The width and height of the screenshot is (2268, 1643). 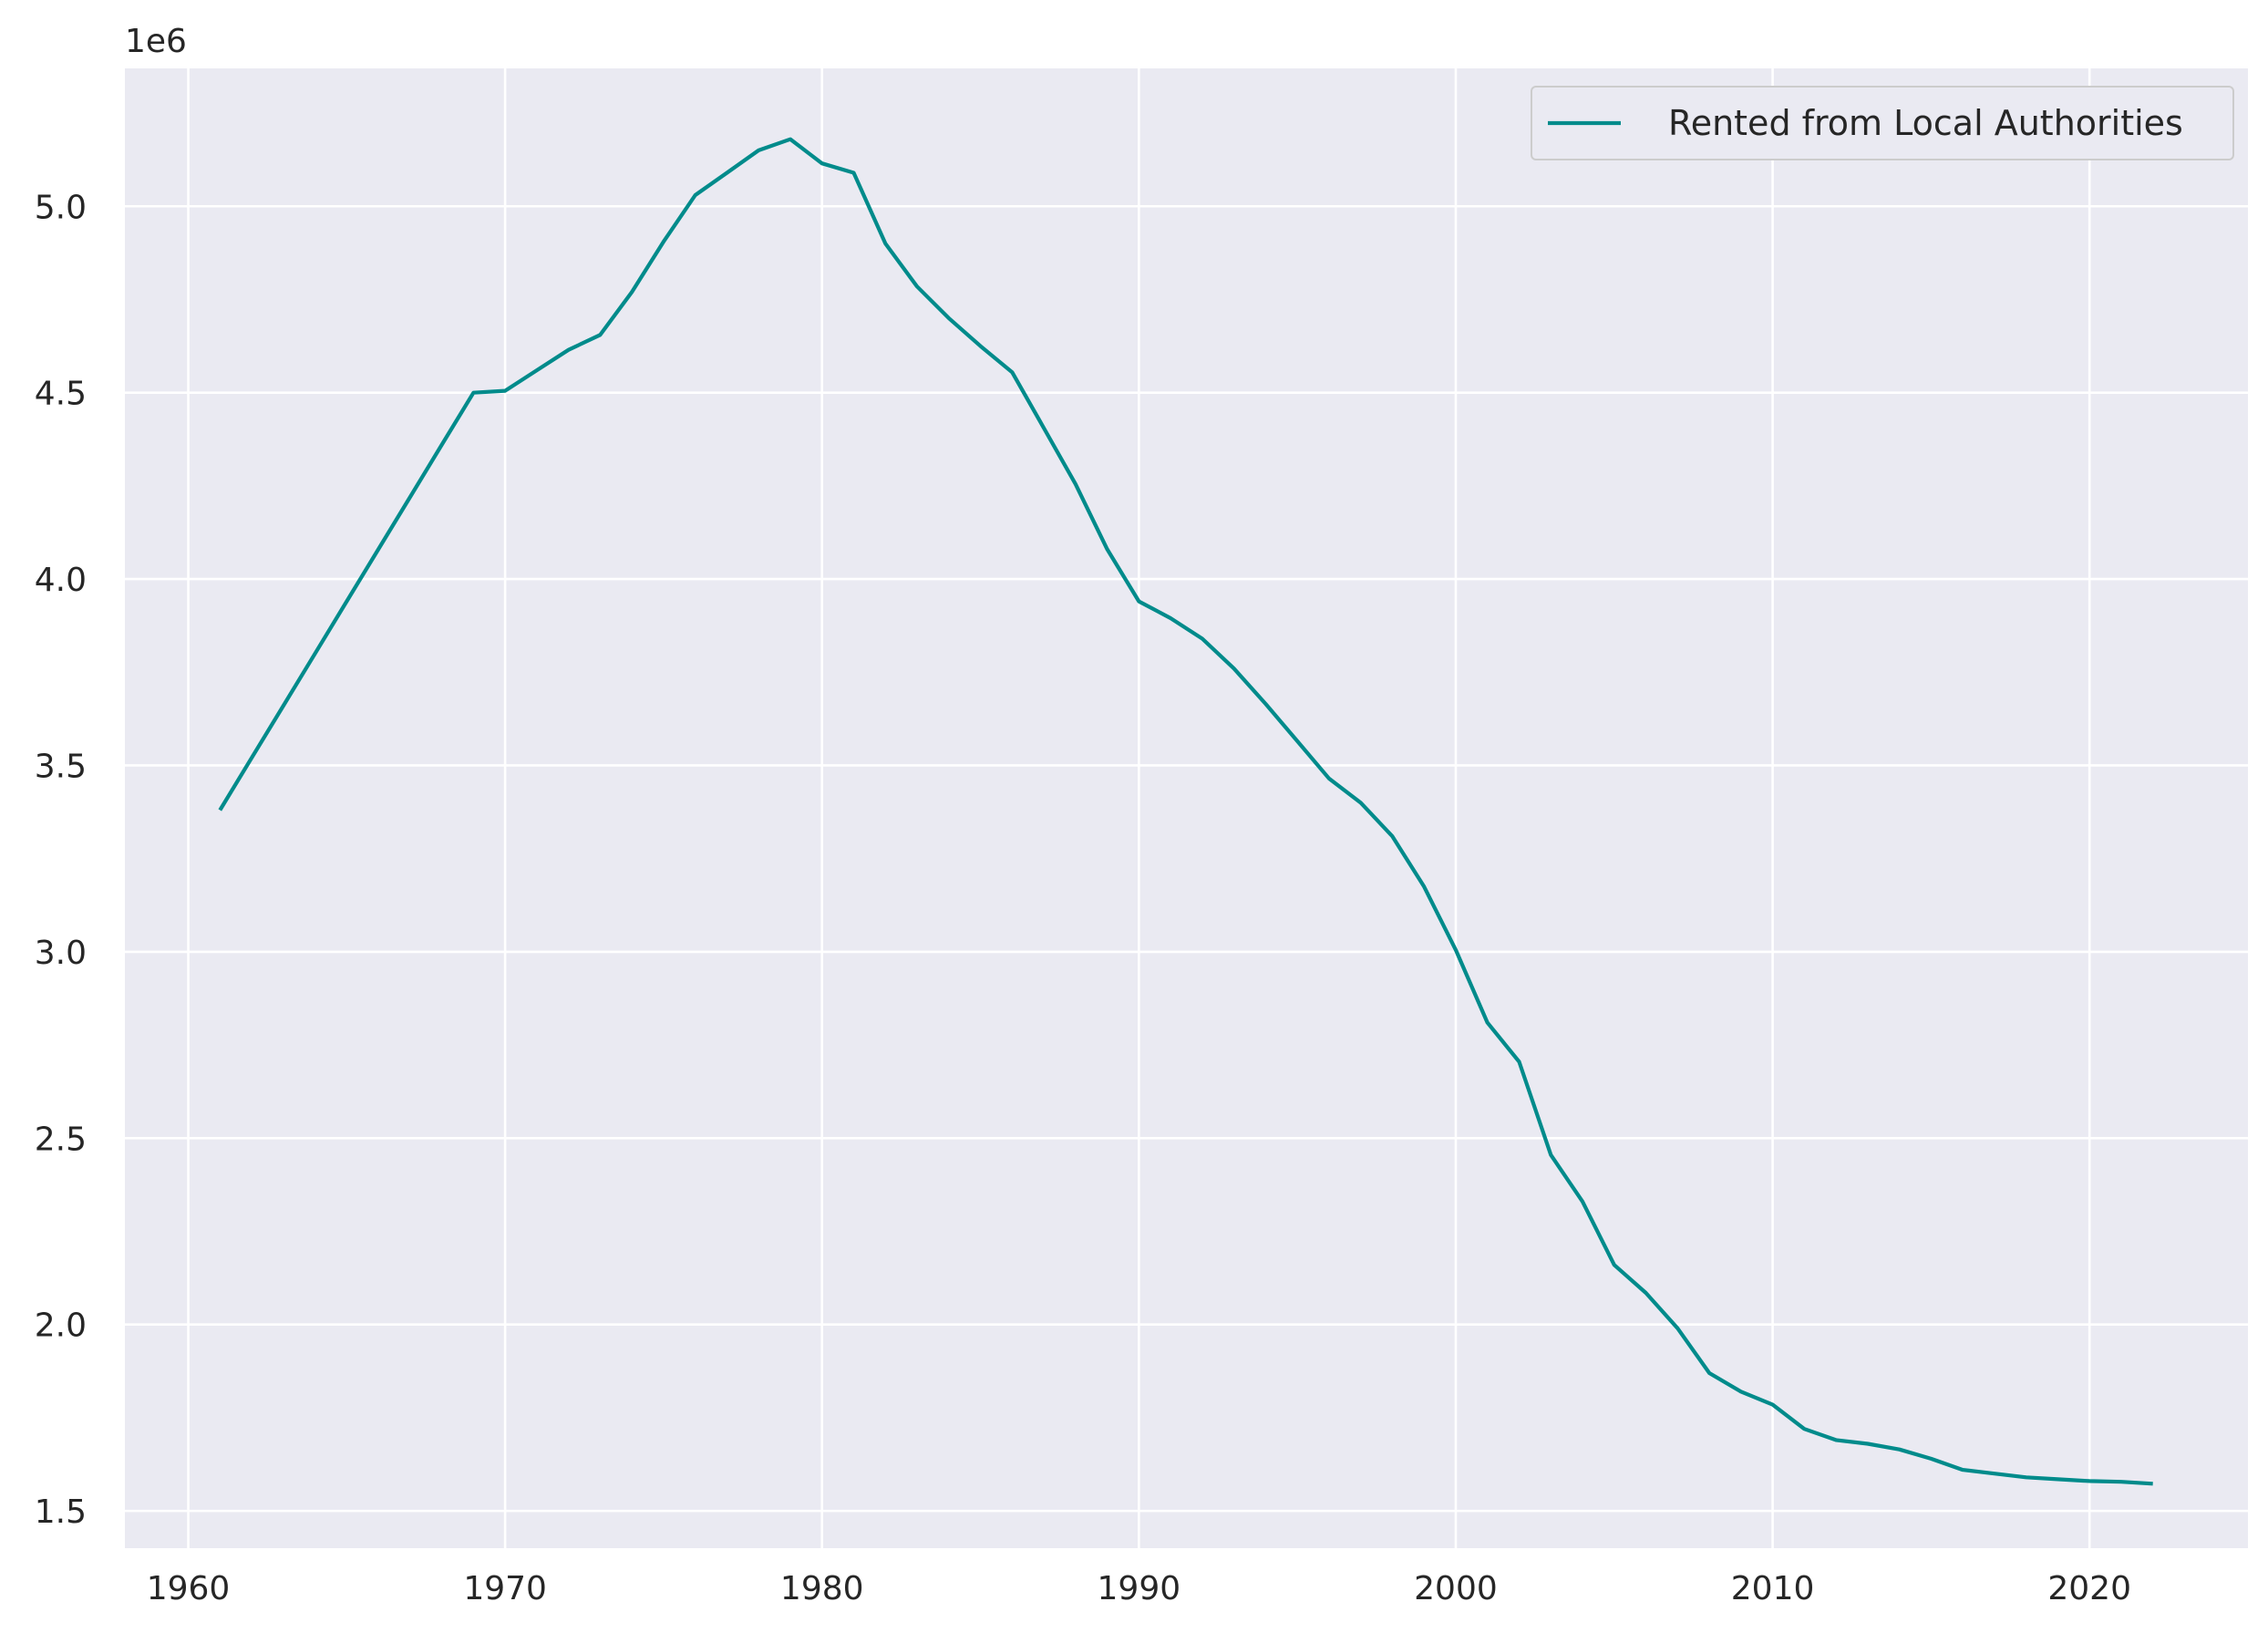 I want to click on legend-label: Rented from Local Authorities, so click(x=1925, y=123).